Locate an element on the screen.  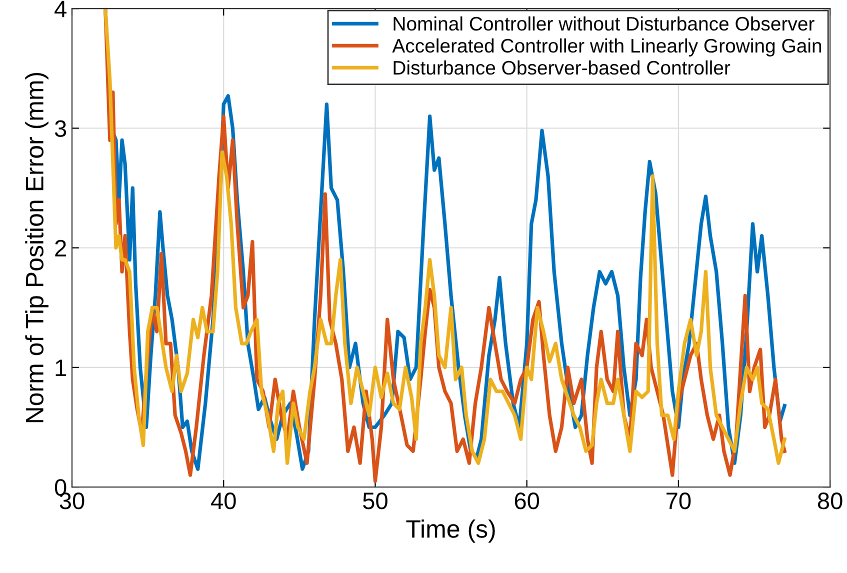
y-tick-label: 1 is located at coordinates (61, 368).